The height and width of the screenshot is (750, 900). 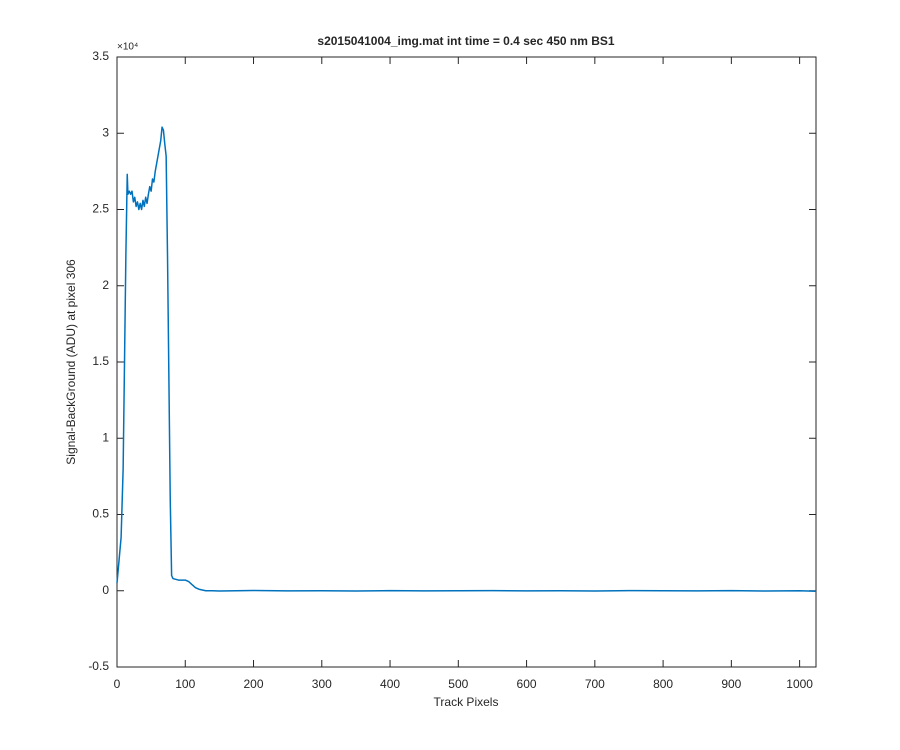 I want to click on x-tick-label: 900, so click(x=731, y=684).